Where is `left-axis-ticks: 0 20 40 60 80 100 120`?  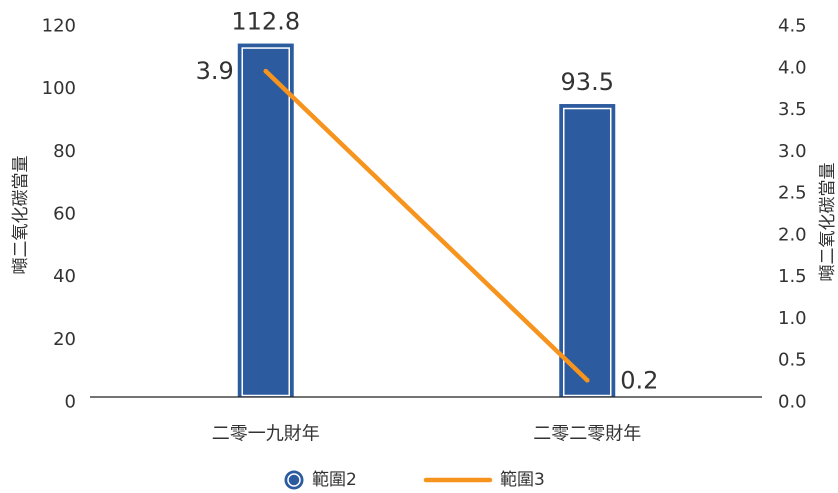 left-axis-ticks: 0 20 40 60 80 100 120 is located at coordinates (59, 214).